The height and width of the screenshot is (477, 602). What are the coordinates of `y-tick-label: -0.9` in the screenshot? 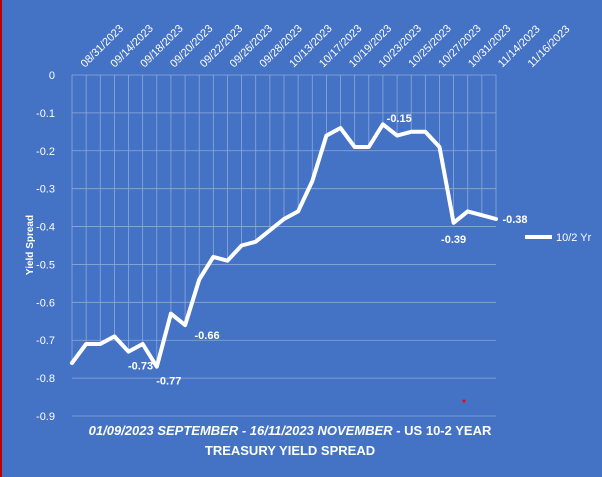 It's located at (45, 417).